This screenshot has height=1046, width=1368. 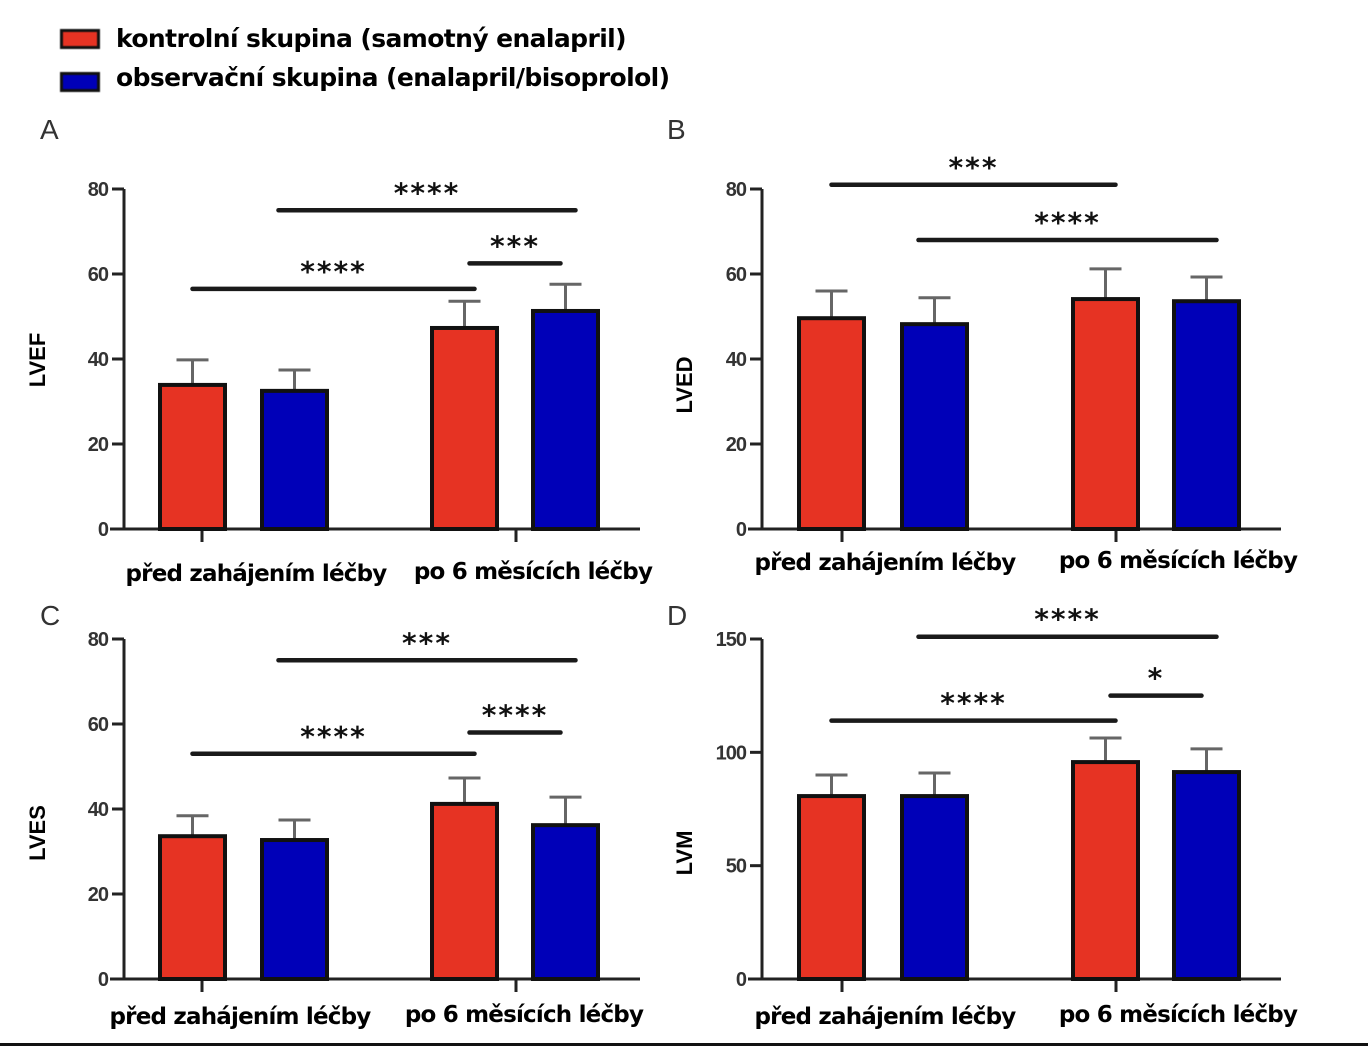 What do you see at coordinates (80, 38) in the screenshot?
I see `legend-swatch-control` at bounding box center [80, 38].